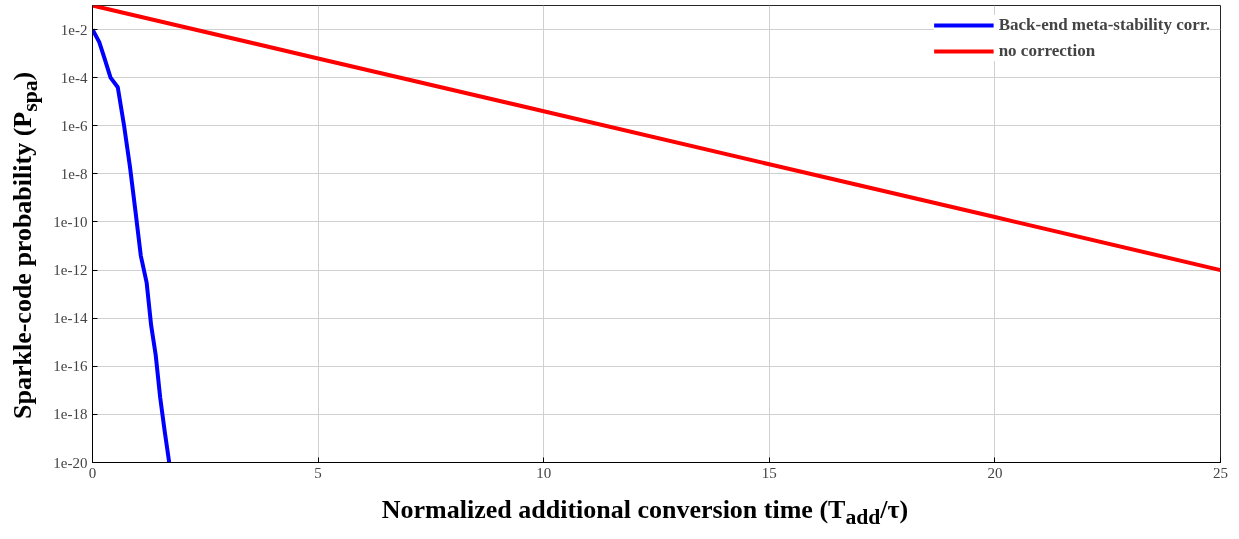 This screenshot has height=539, width=1239. Describe the element at coordinates (769, 472) in the screenshot. I see `x-tick-label: 15` at that location.